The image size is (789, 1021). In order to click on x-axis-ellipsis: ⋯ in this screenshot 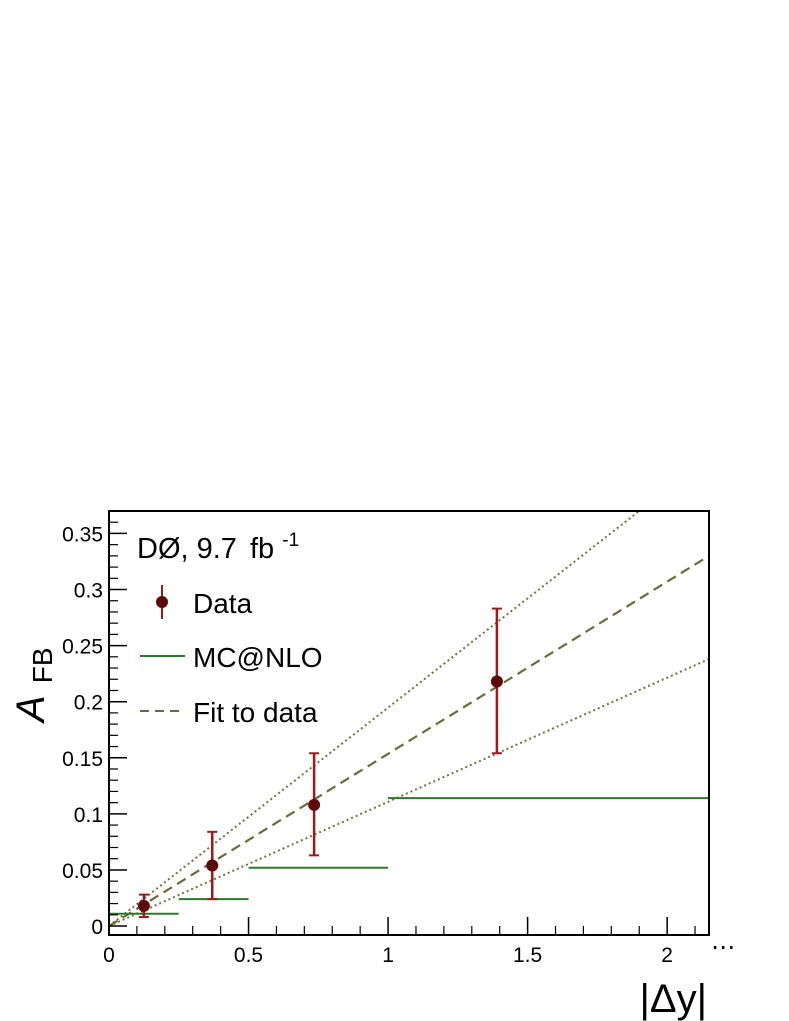, I will do `click(723, 947)`.